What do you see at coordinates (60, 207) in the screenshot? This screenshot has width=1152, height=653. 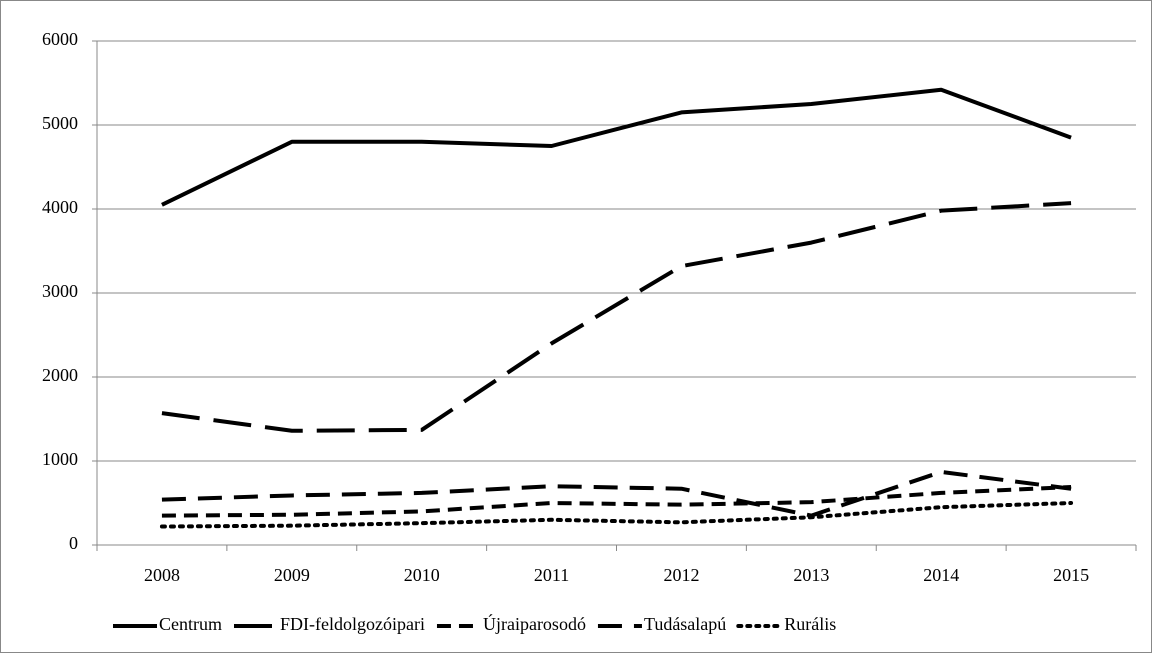 I see `y-tick-label: 4000` at bounding box center [60, 207].